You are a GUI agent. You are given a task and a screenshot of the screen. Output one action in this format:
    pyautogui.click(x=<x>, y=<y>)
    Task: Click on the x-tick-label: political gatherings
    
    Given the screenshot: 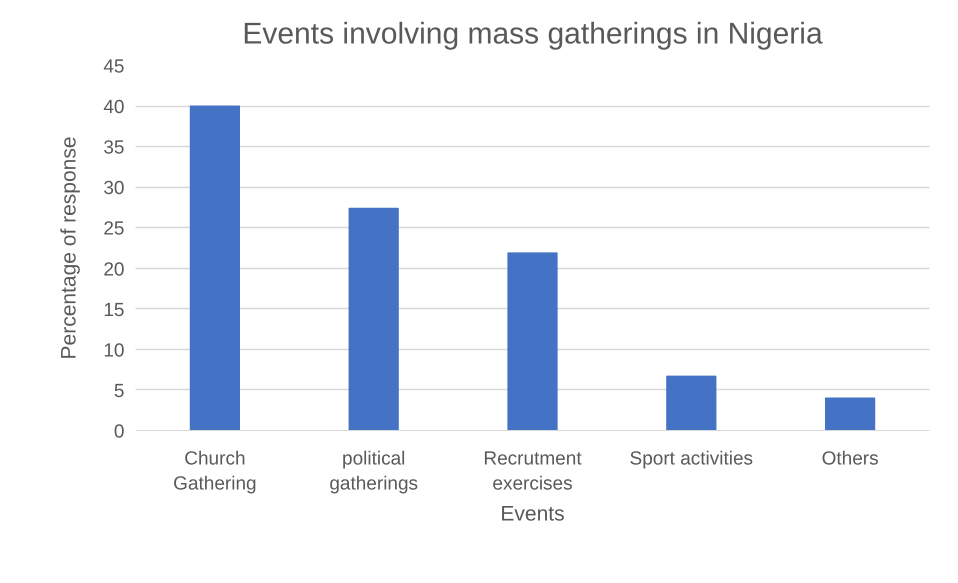 What is the action you would take?
    pyautogui.click(x=373, y=471)
    